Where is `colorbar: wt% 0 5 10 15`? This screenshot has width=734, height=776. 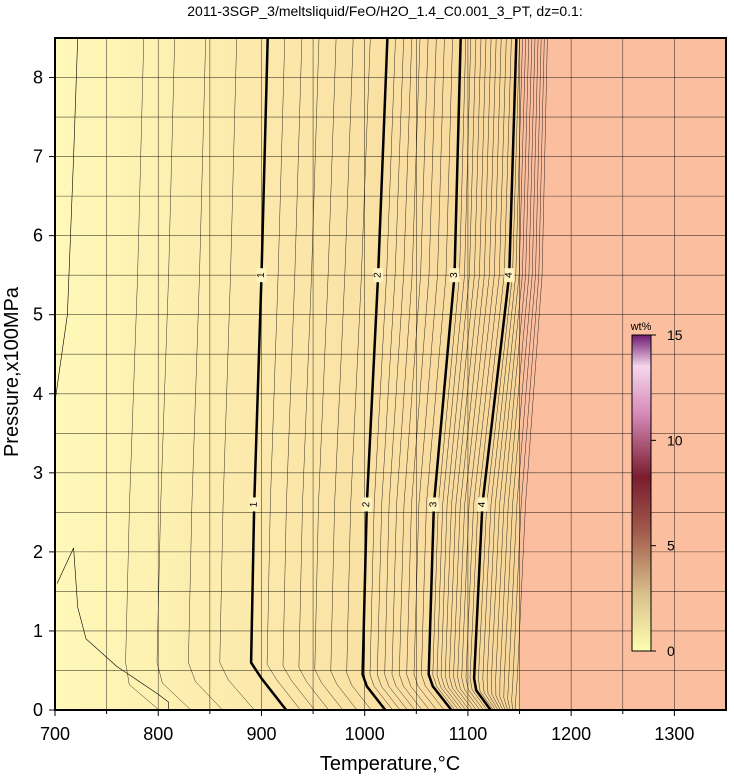
colorbar: wt% 0 5 10 15 is located at coordinates (656, 490).